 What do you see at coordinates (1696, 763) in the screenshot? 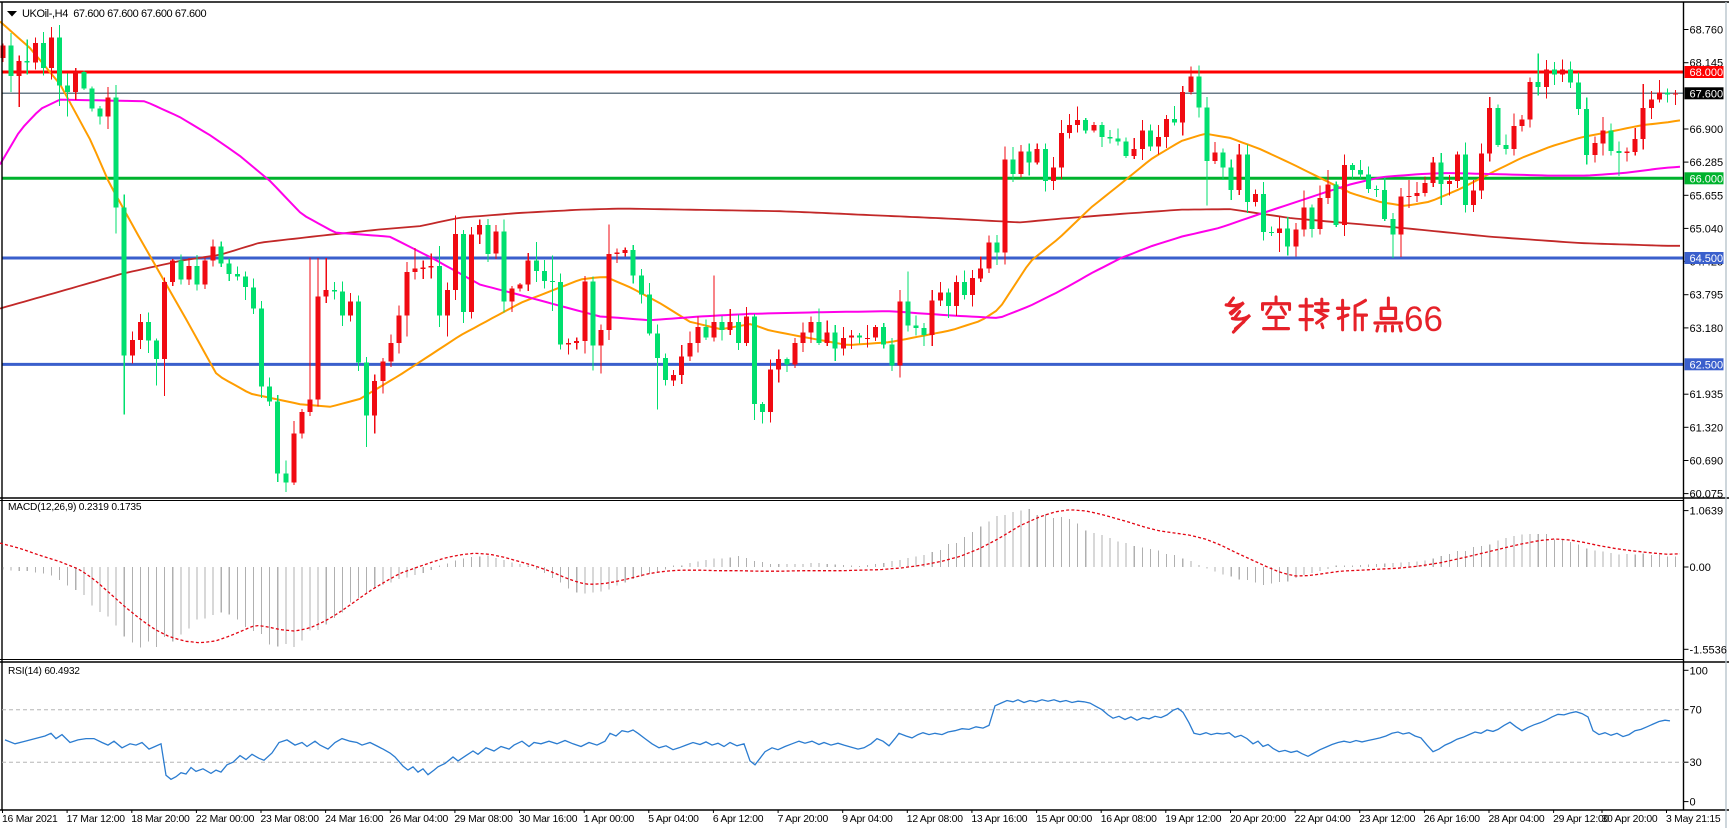
I see `svg-text: 30` at bounding box center [1696, 763].